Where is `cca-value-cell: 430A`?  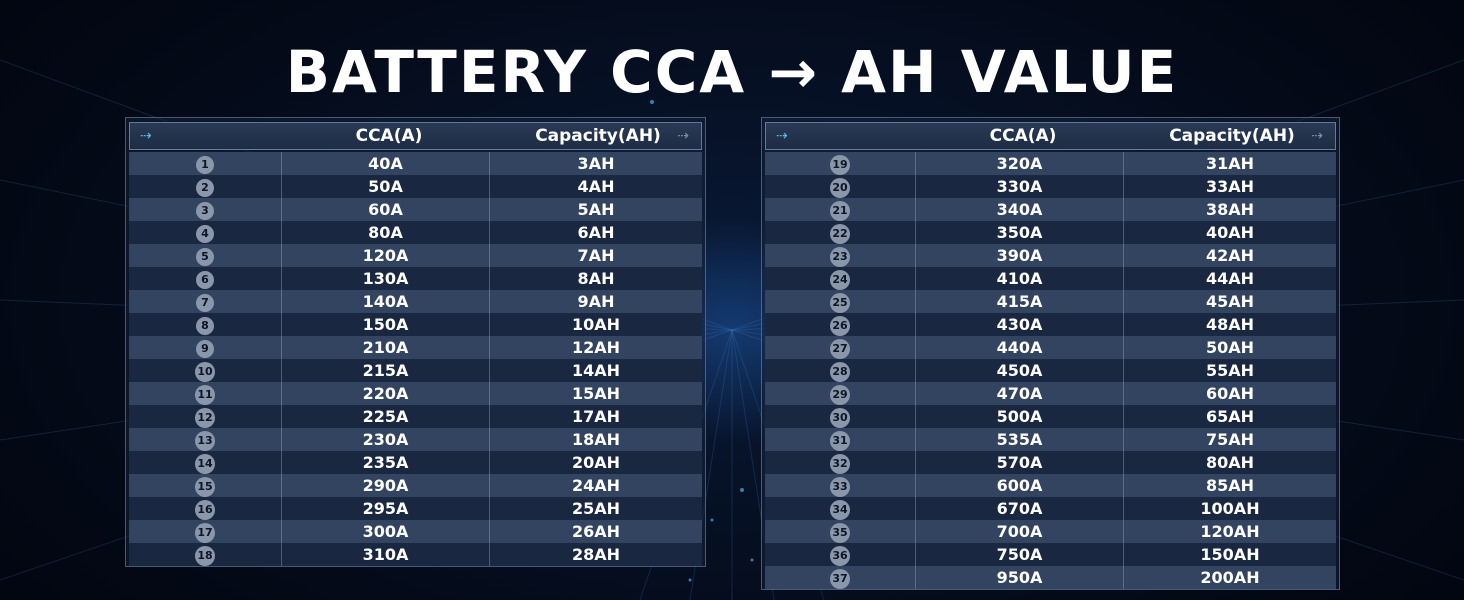
cca-value-cell: 430A is located at coordinates (1020, 324).